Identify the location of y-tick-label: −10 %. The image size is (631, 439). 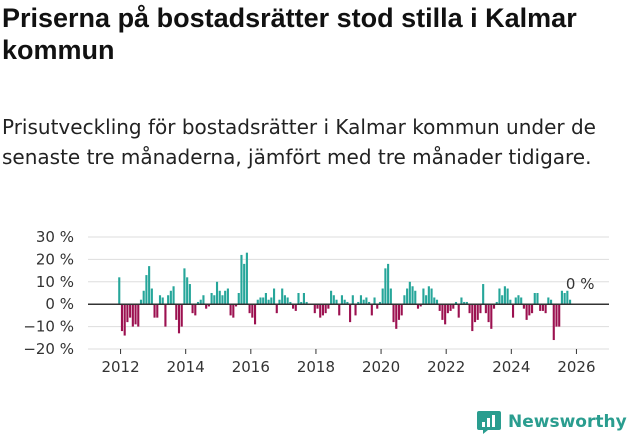
(48, 327).